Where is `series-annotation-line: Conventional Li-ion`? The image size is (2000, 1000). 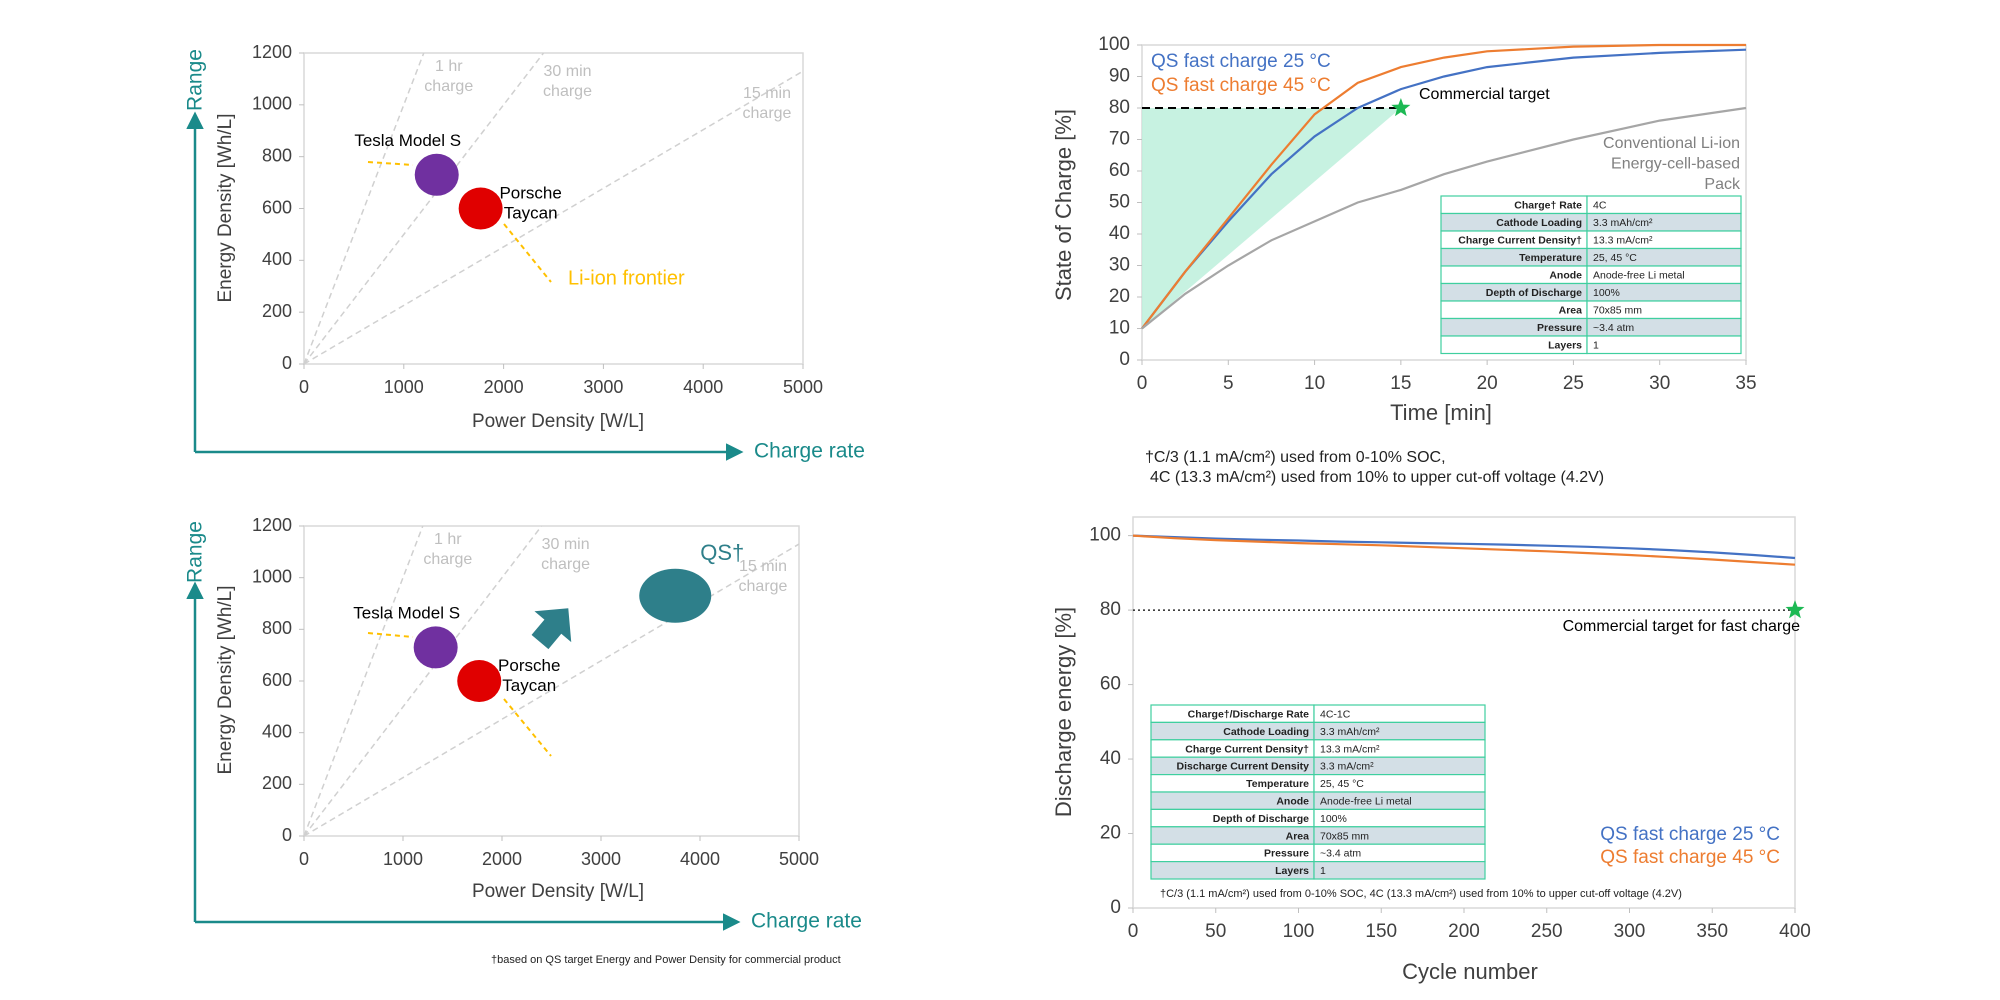
series-annotation-line: Conventional Li-ion is located at coordinates (1671, 143).